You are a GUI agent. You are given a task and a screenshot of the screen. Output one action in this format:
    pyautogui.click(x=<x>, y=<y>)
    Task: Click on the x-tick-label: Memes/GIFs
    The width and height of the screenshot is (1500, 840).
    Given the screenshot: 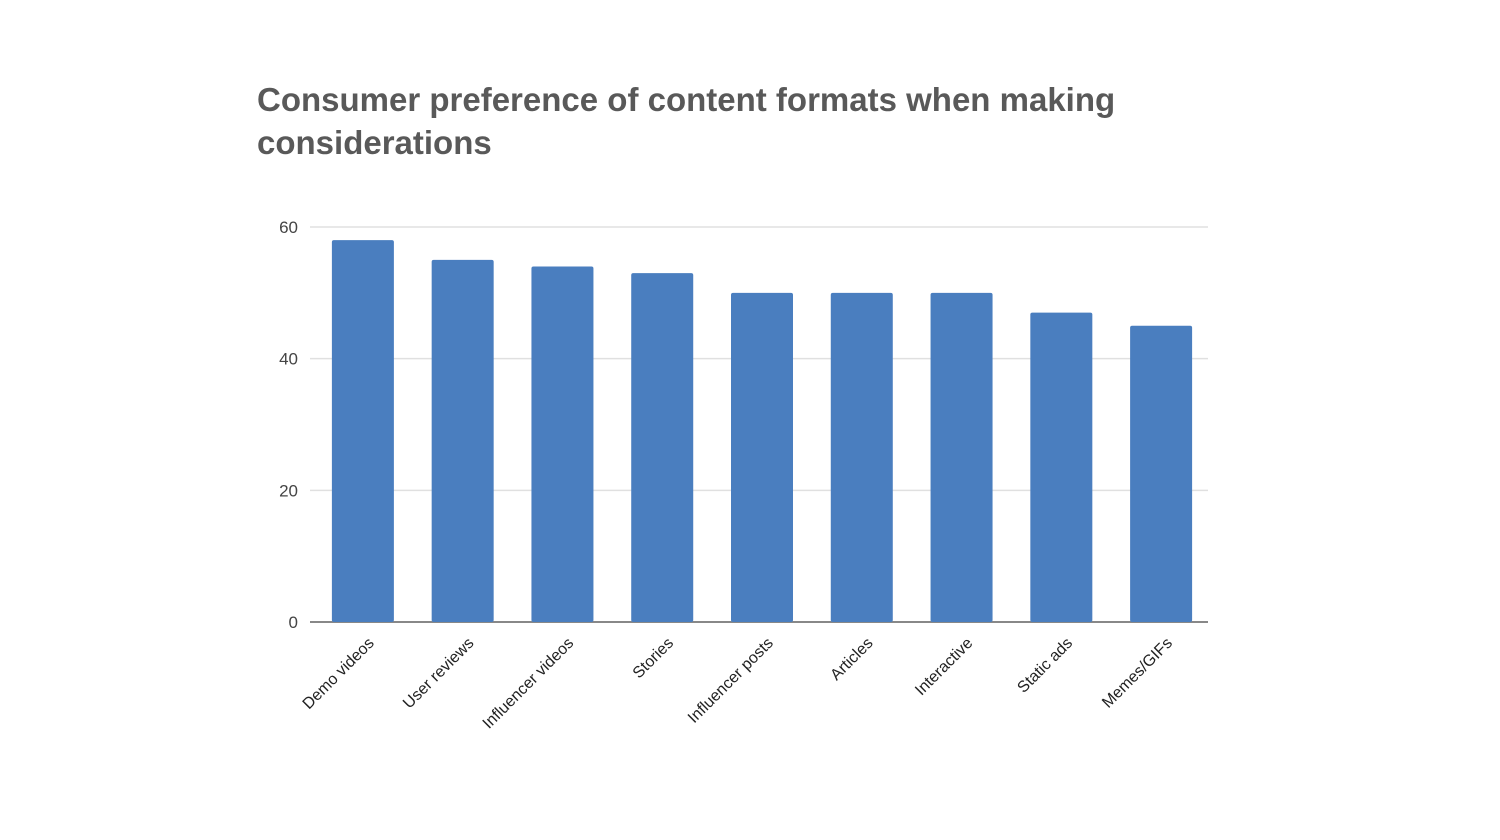 What is the action you would take?
    pyautogui.click(x=1137, y=673)
    